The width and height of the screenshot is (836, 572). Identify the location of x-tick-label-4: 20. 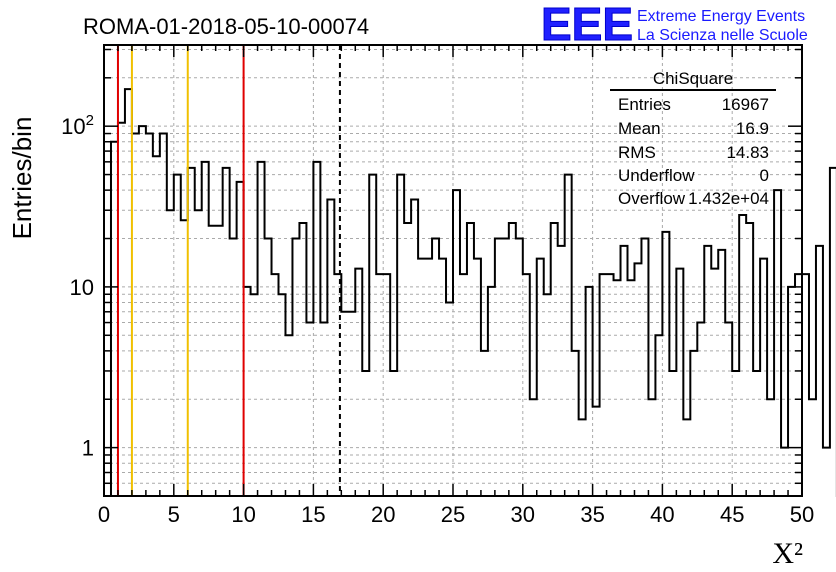
(383, 514).